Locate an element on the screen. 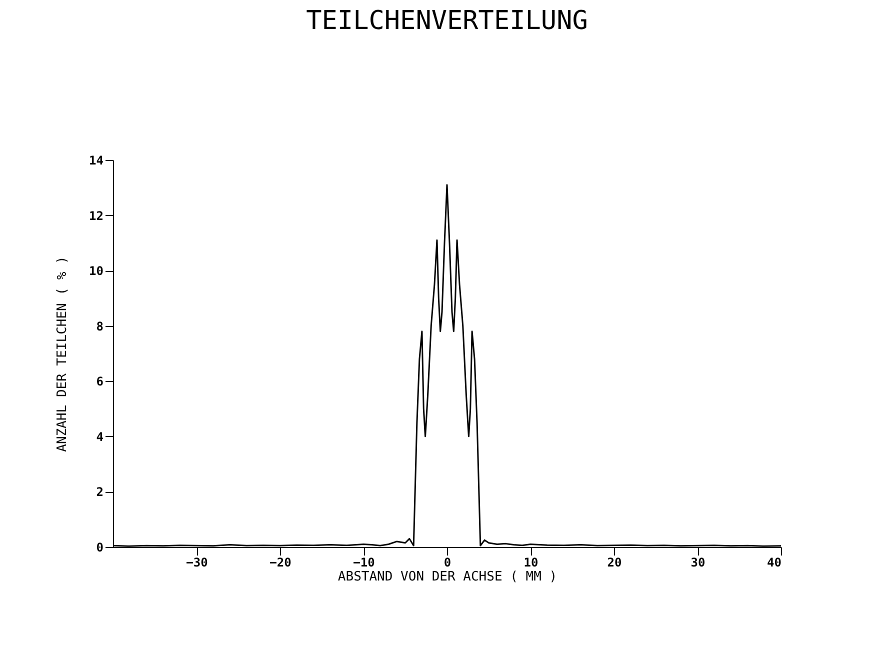 This screenshot has height=657, width=891. y-tick-label: 14 is located at coordinates (96, 161).